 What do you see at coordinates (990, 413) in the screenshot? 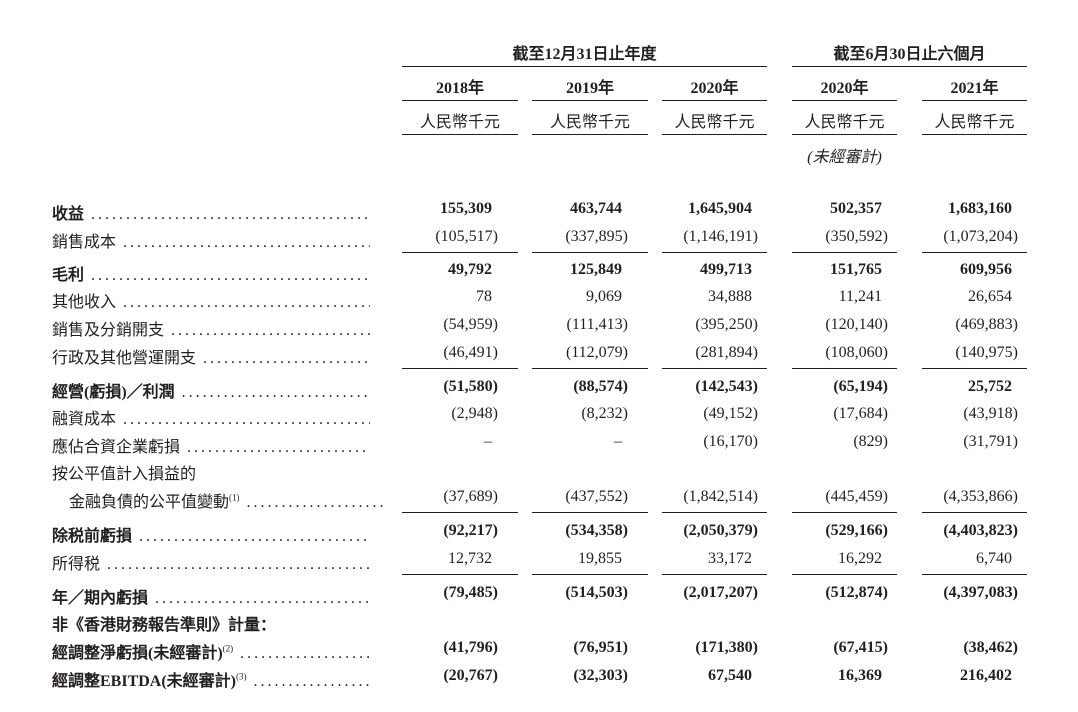
I see `cell-value: (43,918)` at bounding box center [990, 413].